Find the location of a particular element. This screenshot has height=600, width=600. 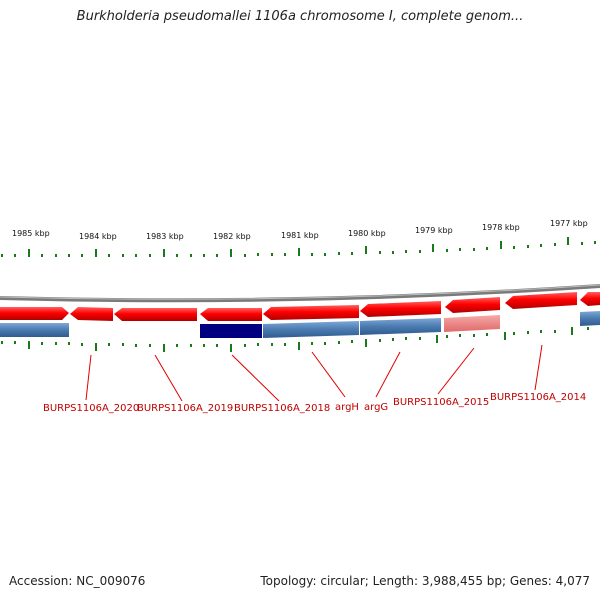

cds-track is located at coordinates (300, 324).